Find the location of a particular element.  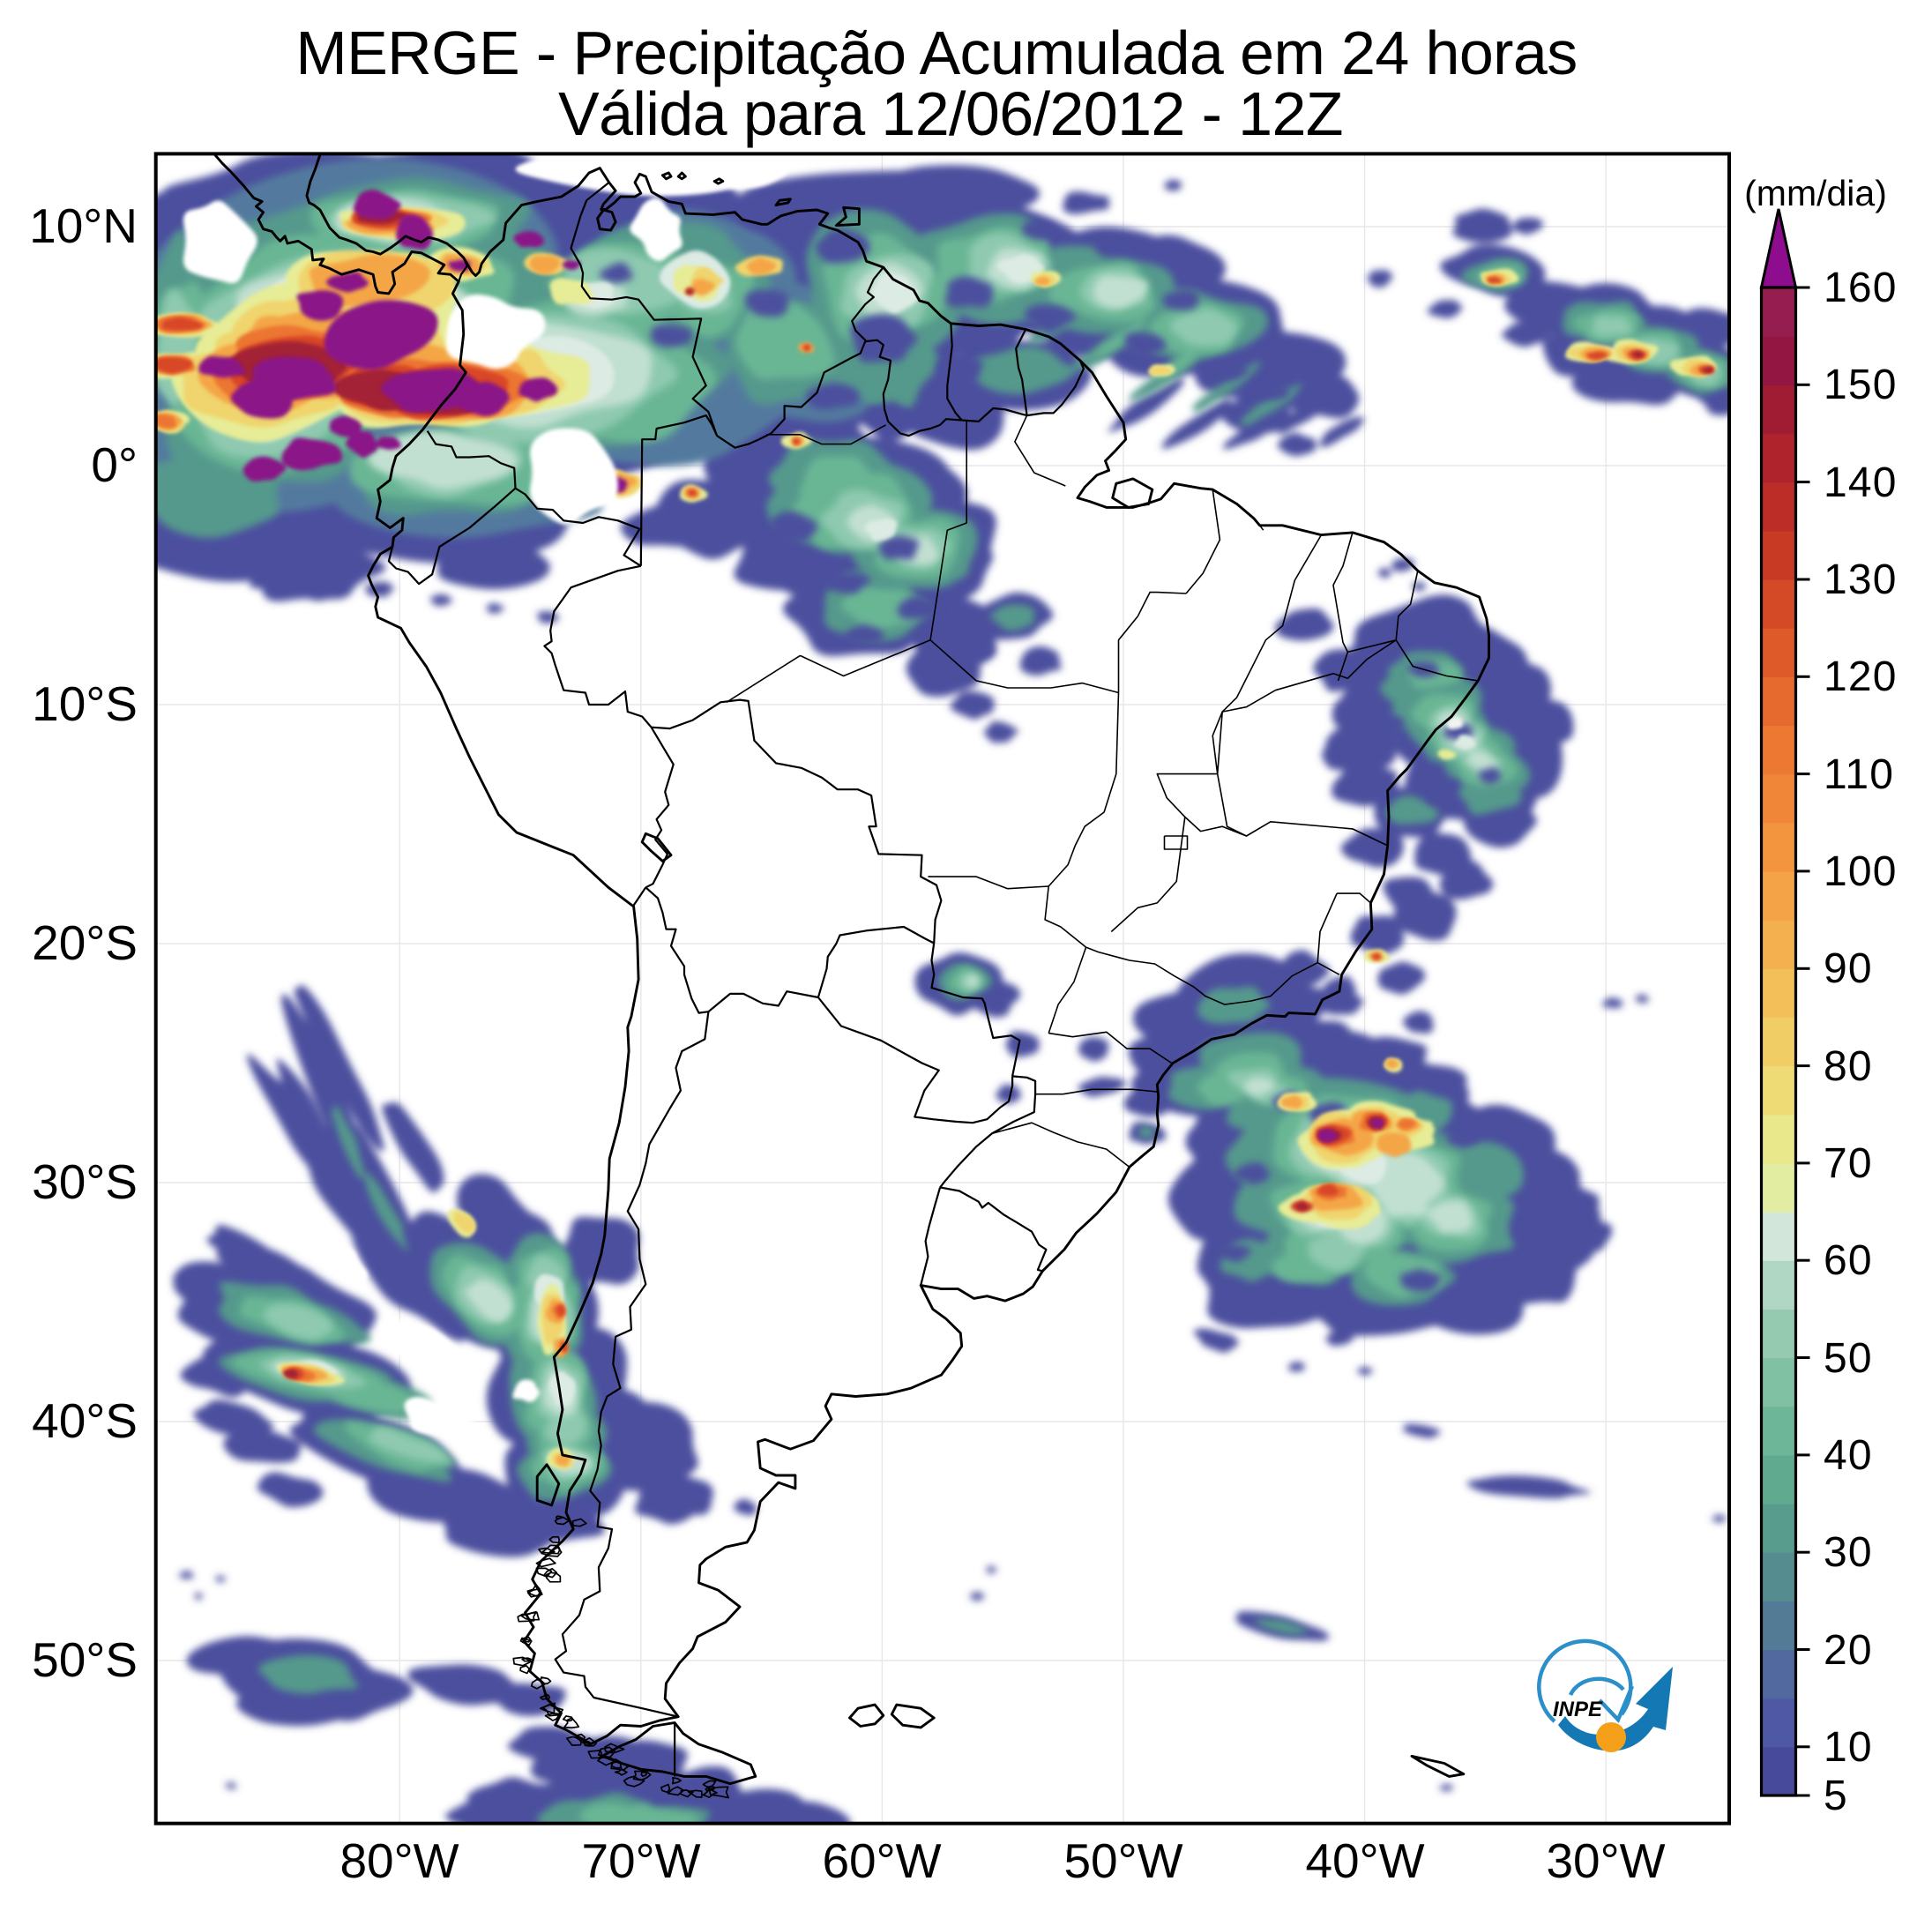

svg-text: 20 is located at coordinates (1848, 1650).